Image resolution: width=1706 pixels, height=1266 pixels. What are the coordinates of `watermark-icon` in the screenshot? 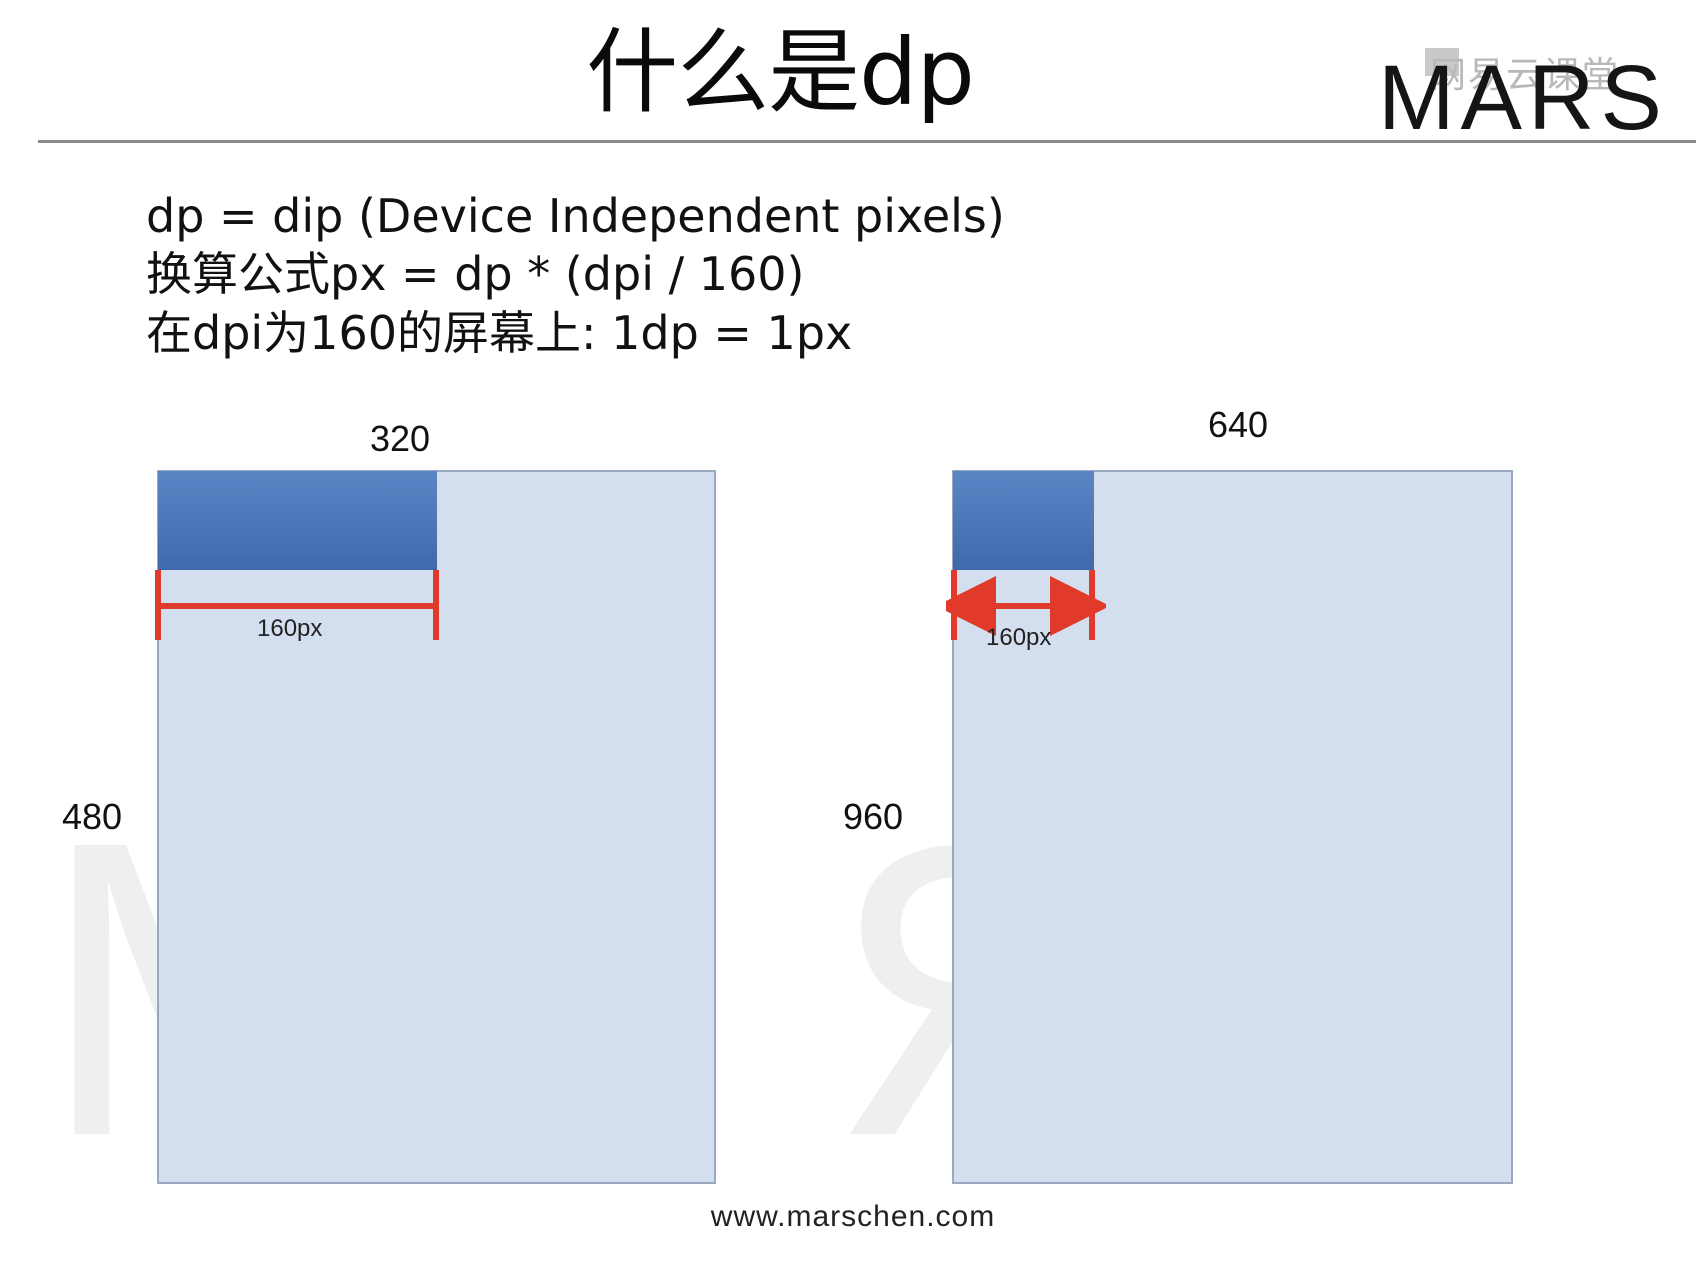 It's located at (1442, 62).